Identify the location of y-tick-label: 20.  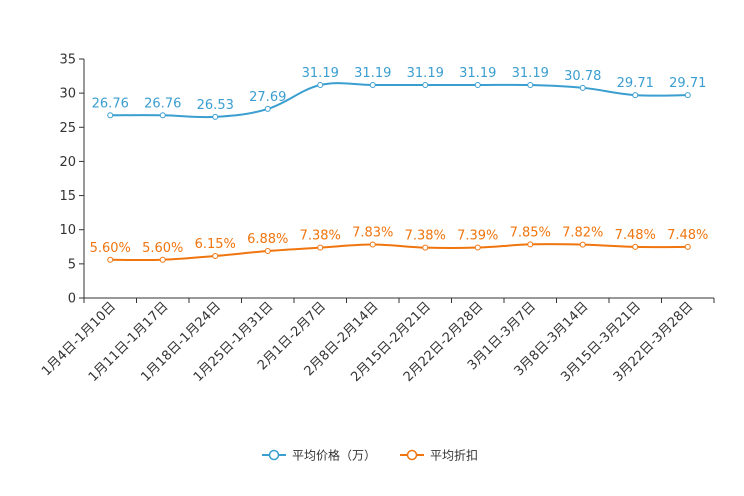
(67, 162).